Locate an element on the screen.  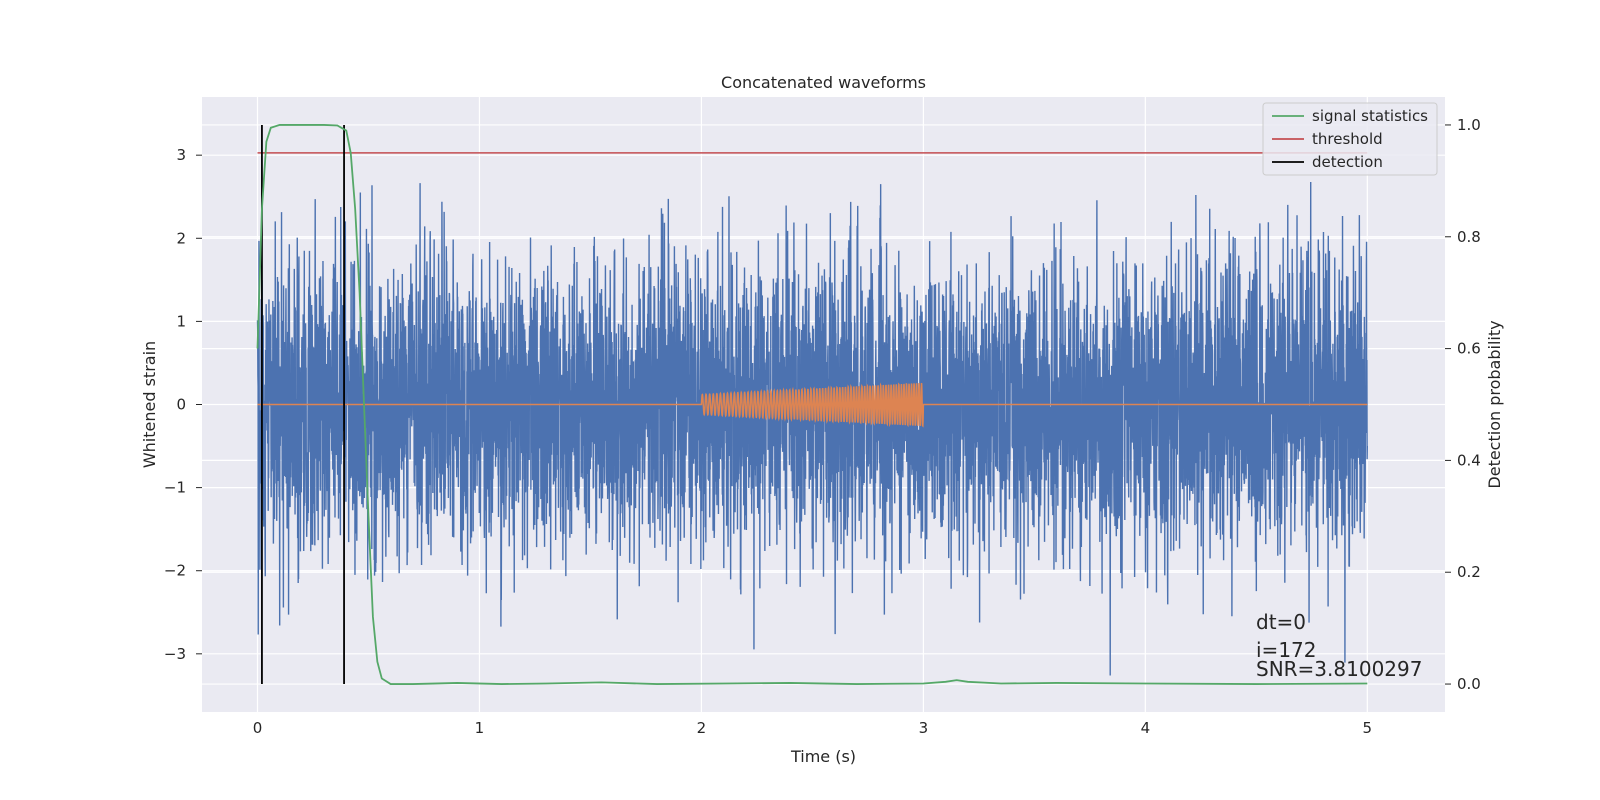
y-right-tick-label: 0.8 is located at coordinates (1469, 237).